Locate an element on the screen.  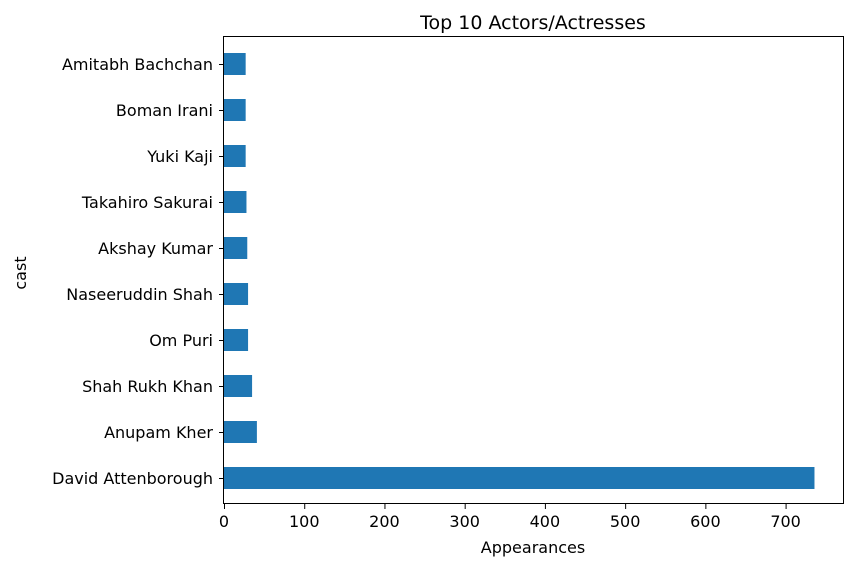
chart-title: Top 10 Actors/Actresses is located at coordinates (532, 23).